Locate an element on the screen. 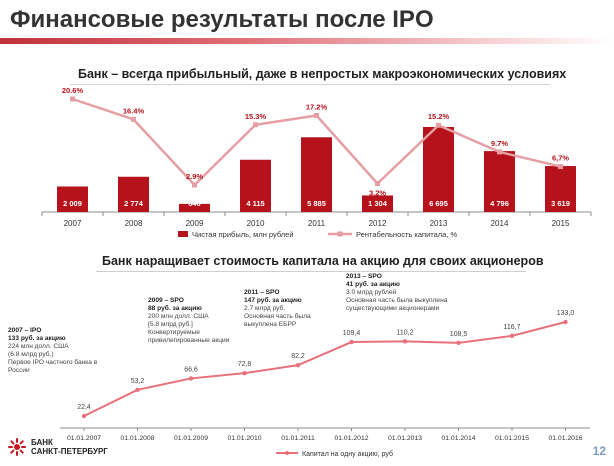 The height and width of the screenshot is (466, 614). x-tick-label: 2010 is located at coordinates (256, 223).